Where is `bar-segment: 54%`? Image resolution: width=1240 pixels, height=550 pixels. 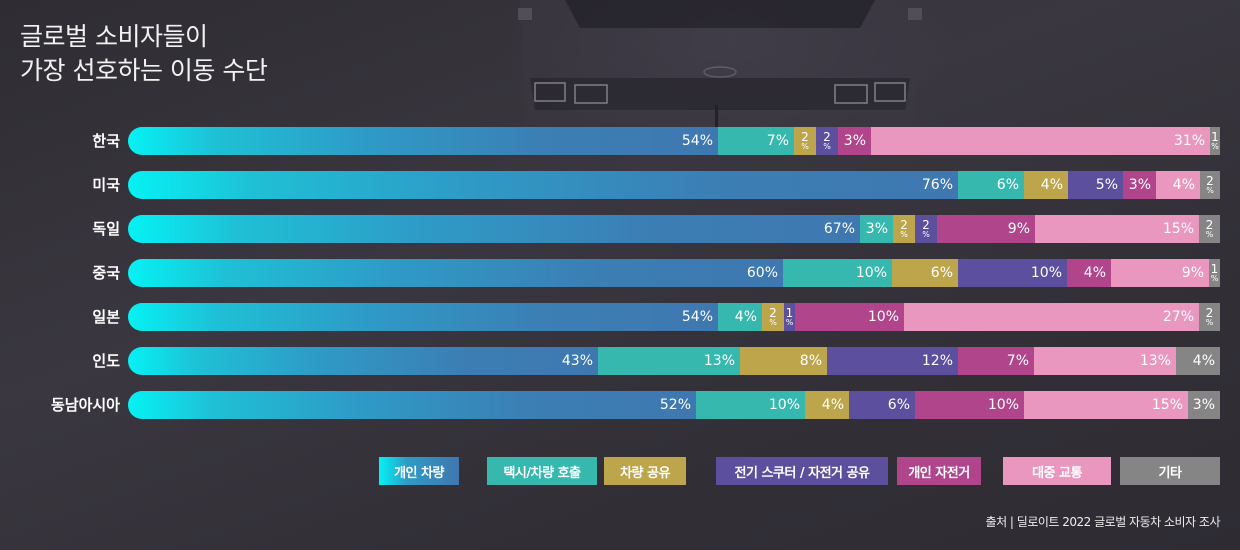
bar-segment: 54% is located at coordinates (423, 317).